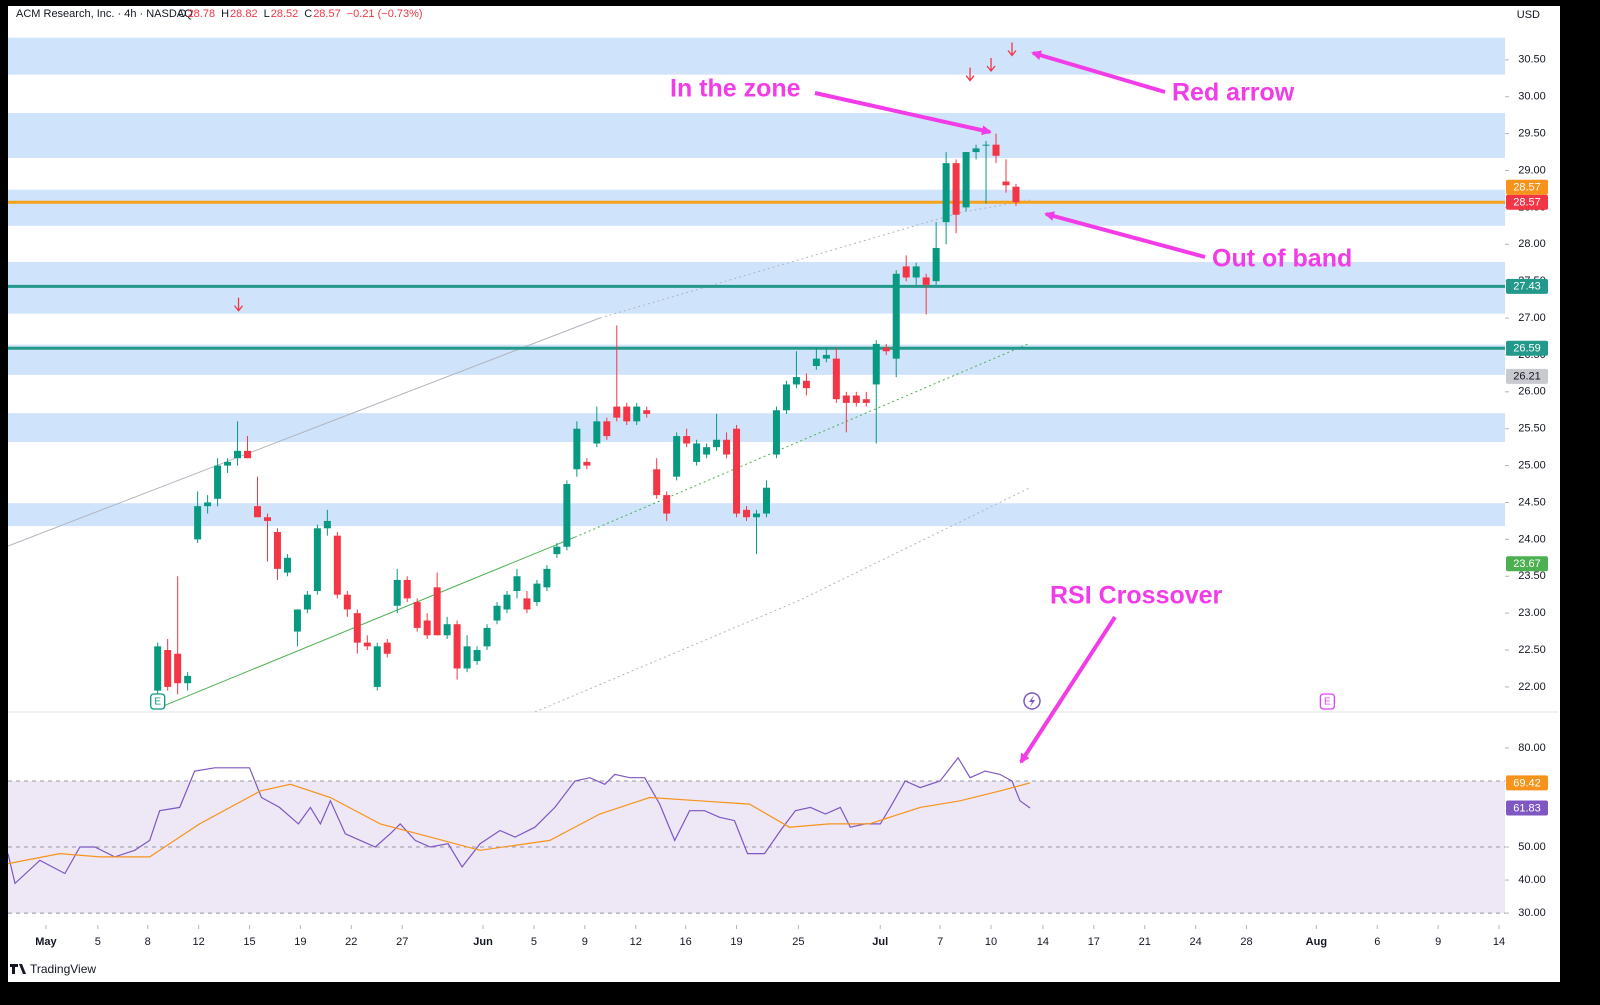  Describe the element at coordinates (1532, 318) in the screenshot. I see `y-tick-label: 27.00` at that location.